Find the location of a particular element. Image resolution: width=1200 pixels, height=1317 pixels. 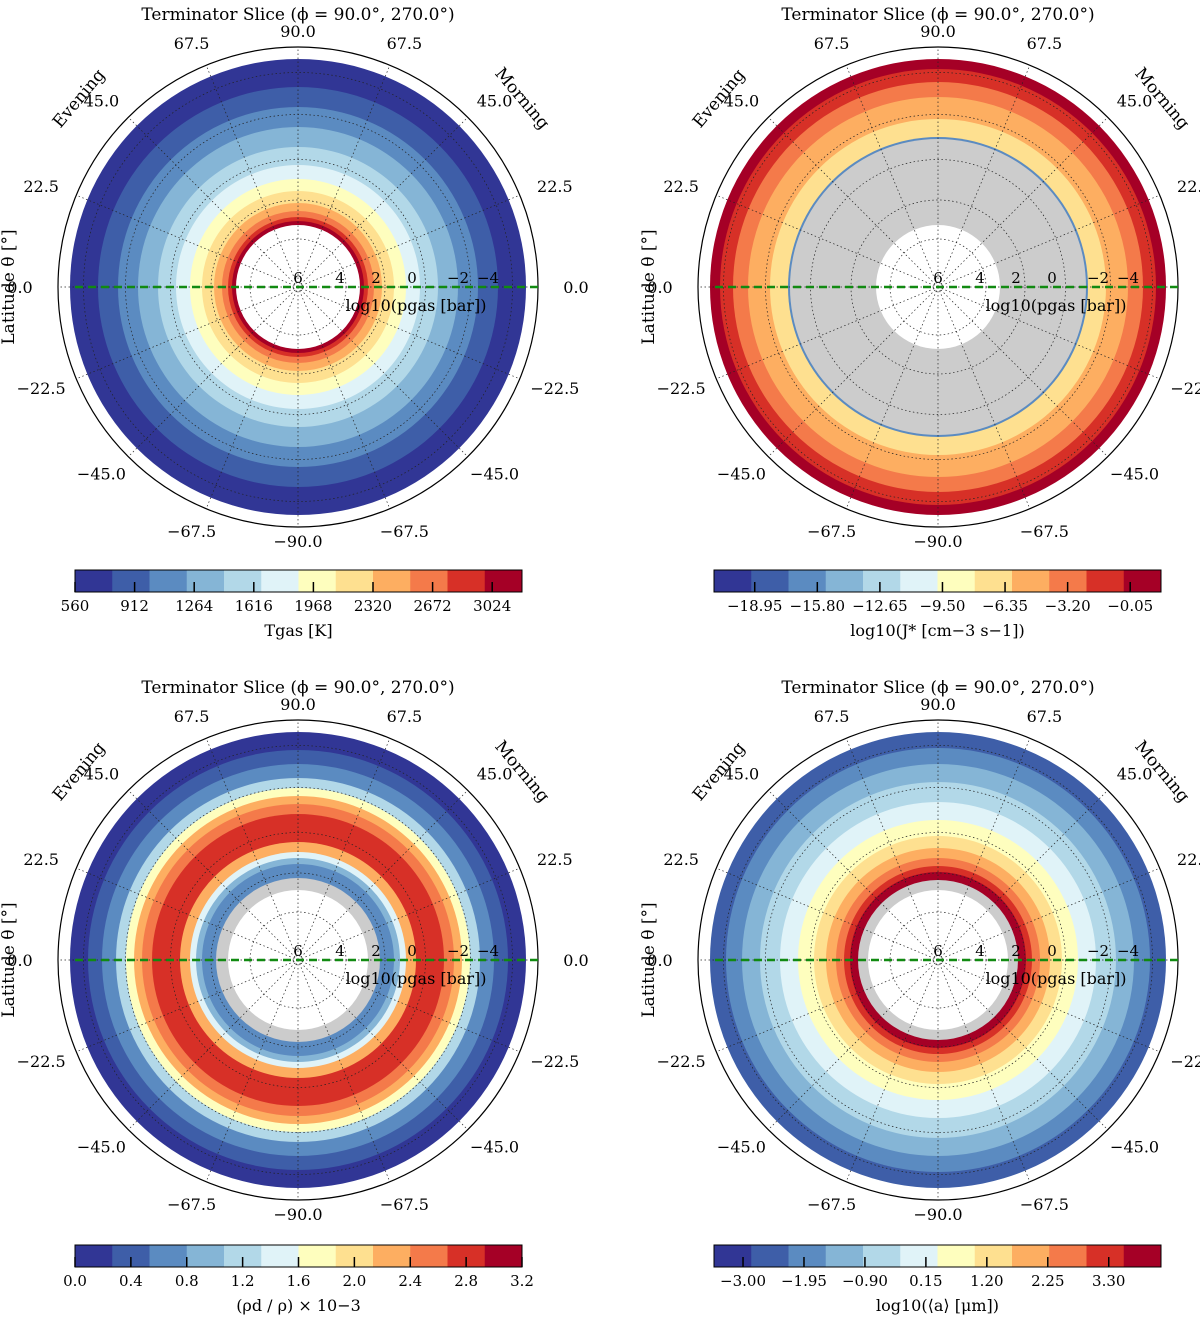

colorbar-tick-label: 1.20 is located at coordinates (986, 1281).